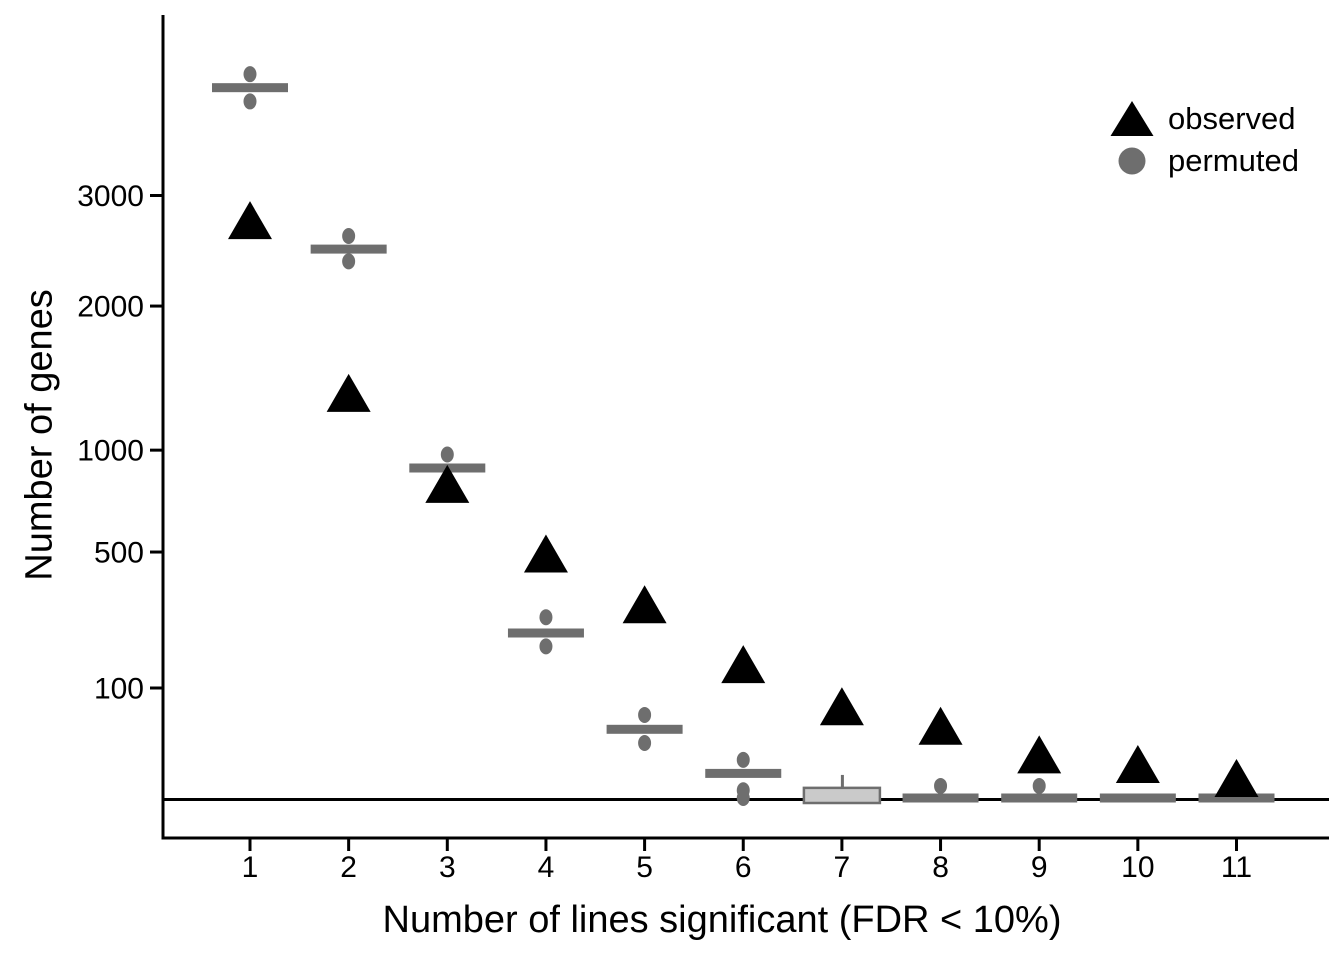 The image size is (1344, 960). What do you see at coordinates (39, 435) in the screenshot?
I see `y-axis-title: Number of genes` at bounding box center [39, 435].